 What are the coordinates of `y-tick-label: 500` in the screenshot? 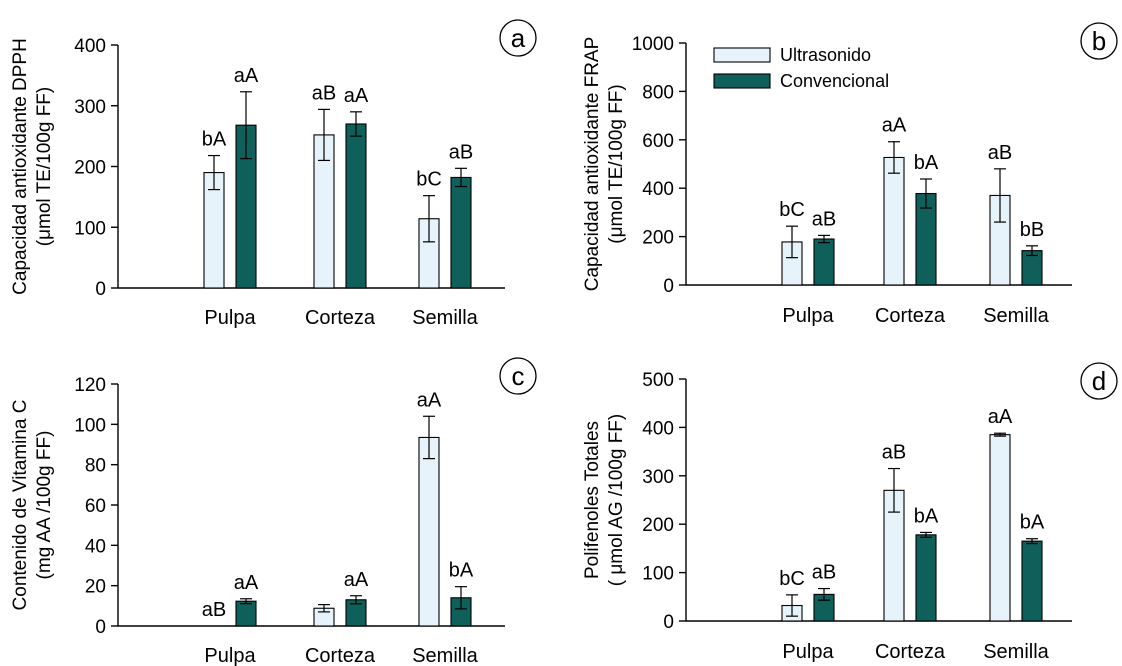 It's located at (658, 380).